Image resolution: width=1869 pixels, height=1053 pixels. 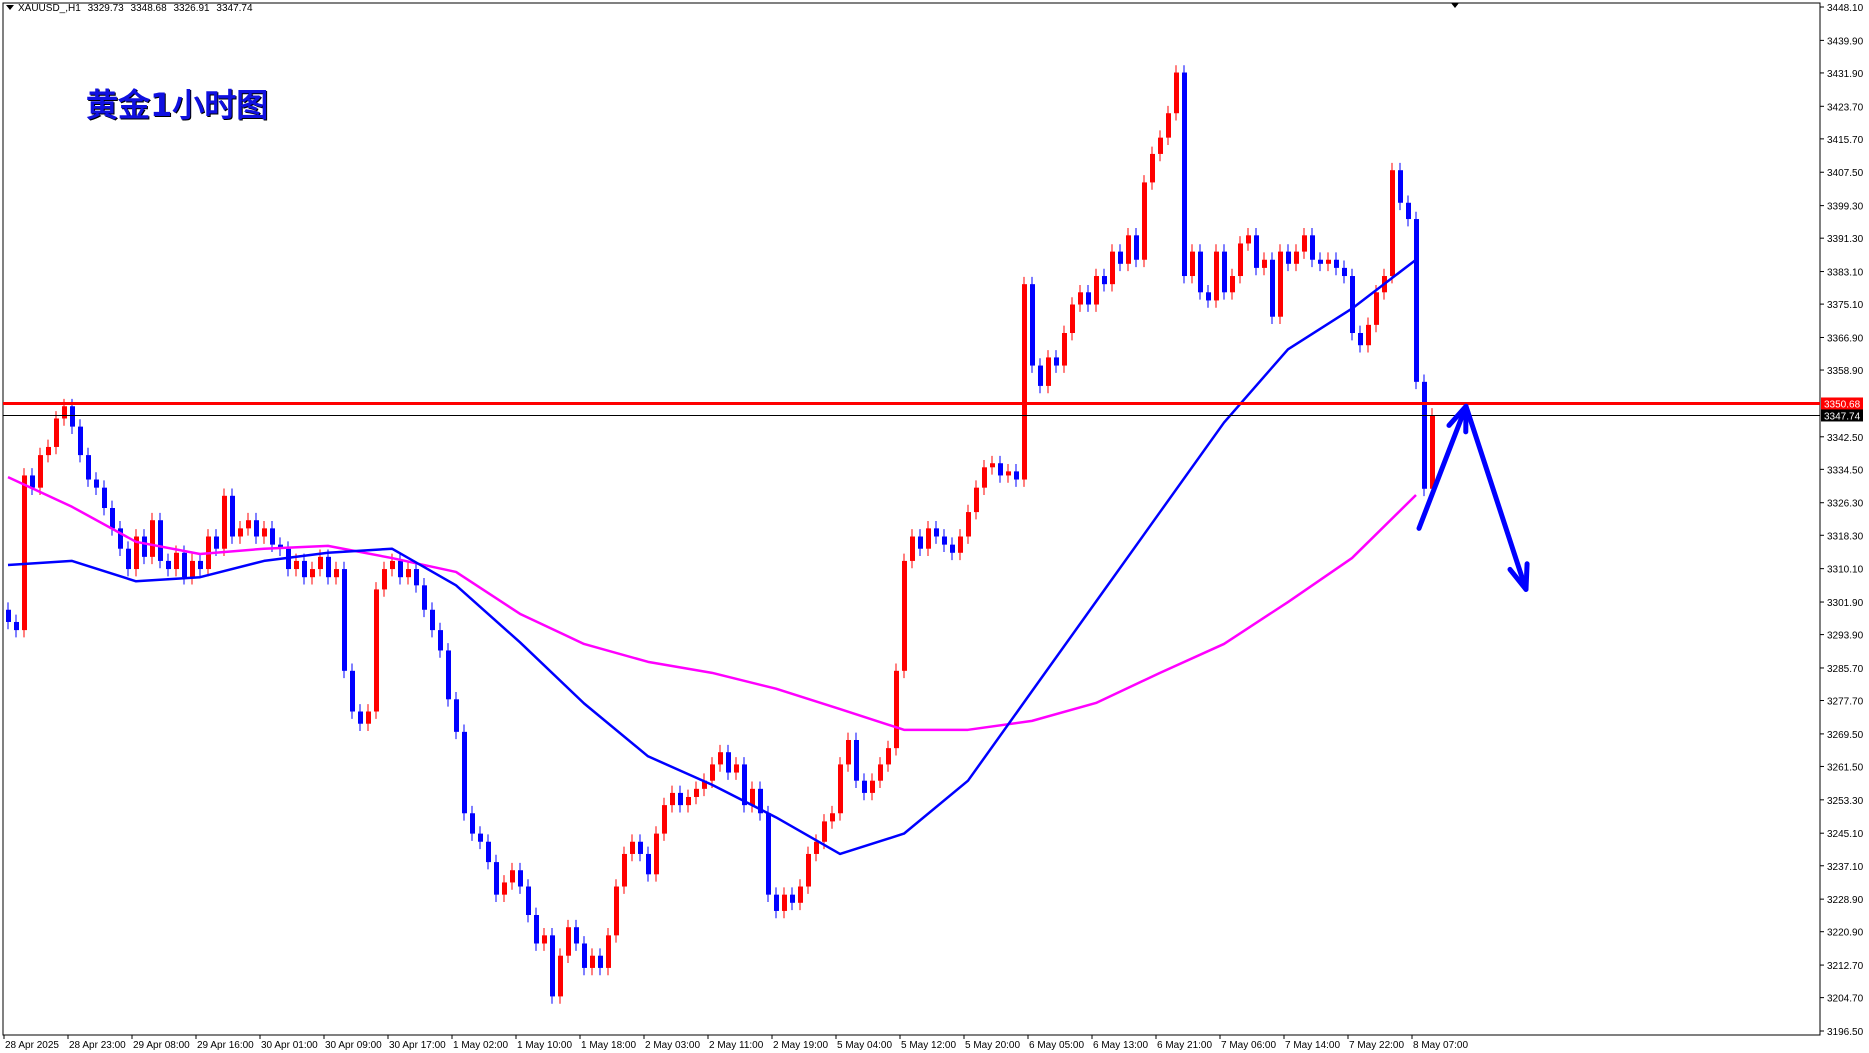 What do you see at coordinates (800, 1045) in the screenshot?
I see `time-tick-label: 2 May 19:00` at bounding box center [800, 1045].